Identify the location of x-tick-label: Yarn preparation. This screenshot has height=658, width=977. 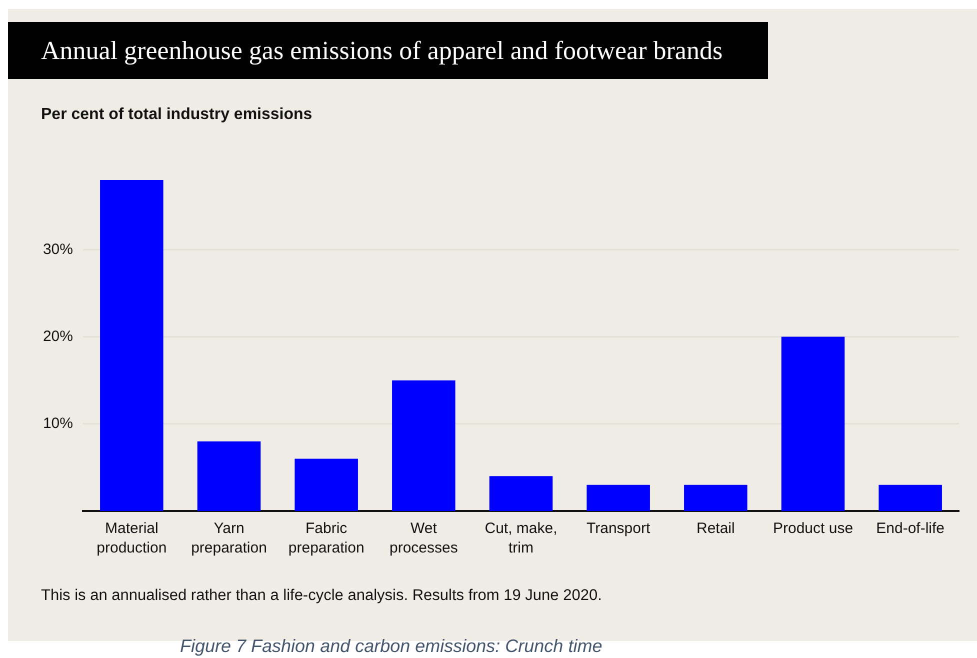
(229, 538).